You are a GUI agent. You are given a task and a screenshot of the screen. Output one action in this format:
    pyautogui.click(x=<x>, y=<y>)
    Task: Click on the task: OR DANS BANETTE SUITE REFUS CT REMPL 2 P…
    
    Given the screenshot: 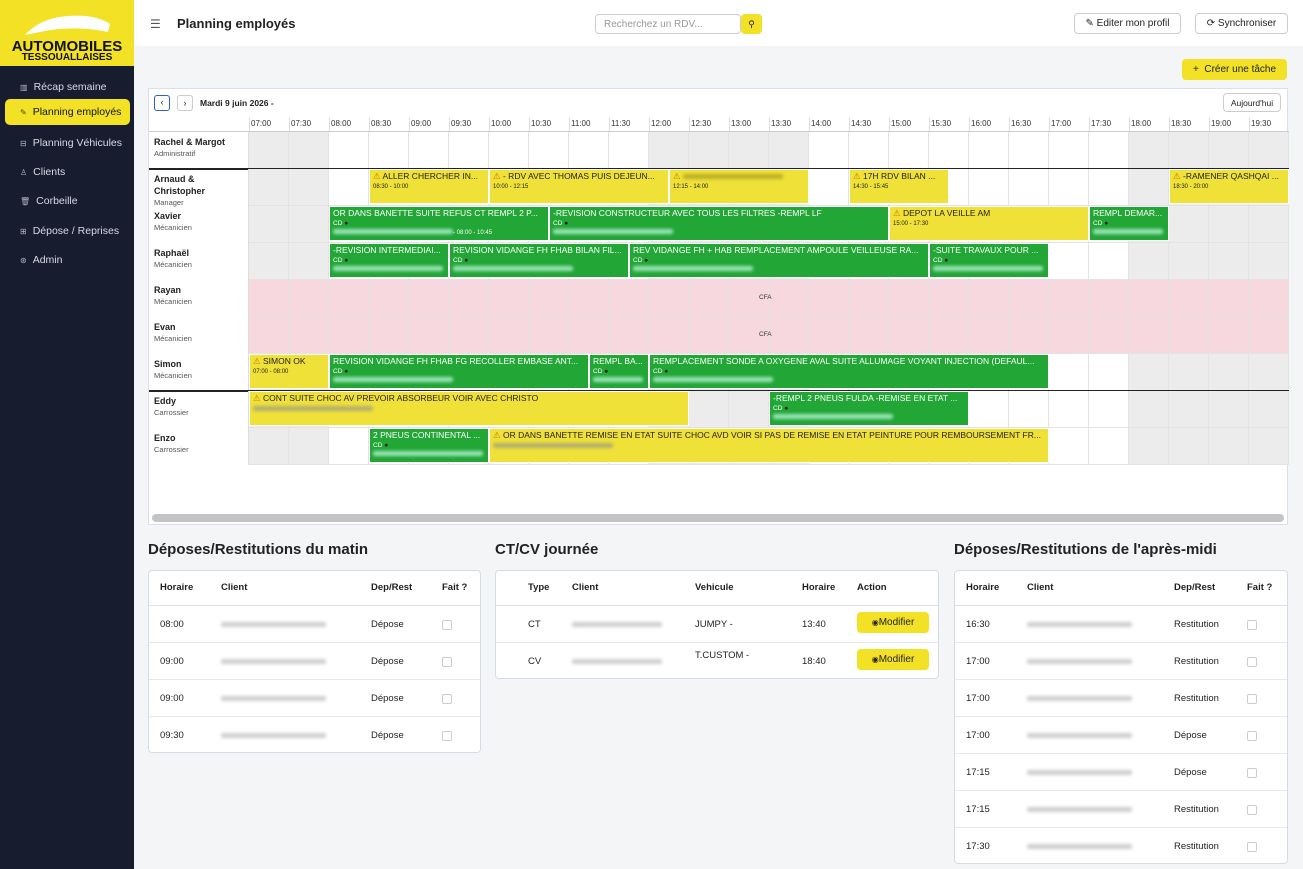 What is the action you would take?
    pyautogui.click(x=439, y=223)
    